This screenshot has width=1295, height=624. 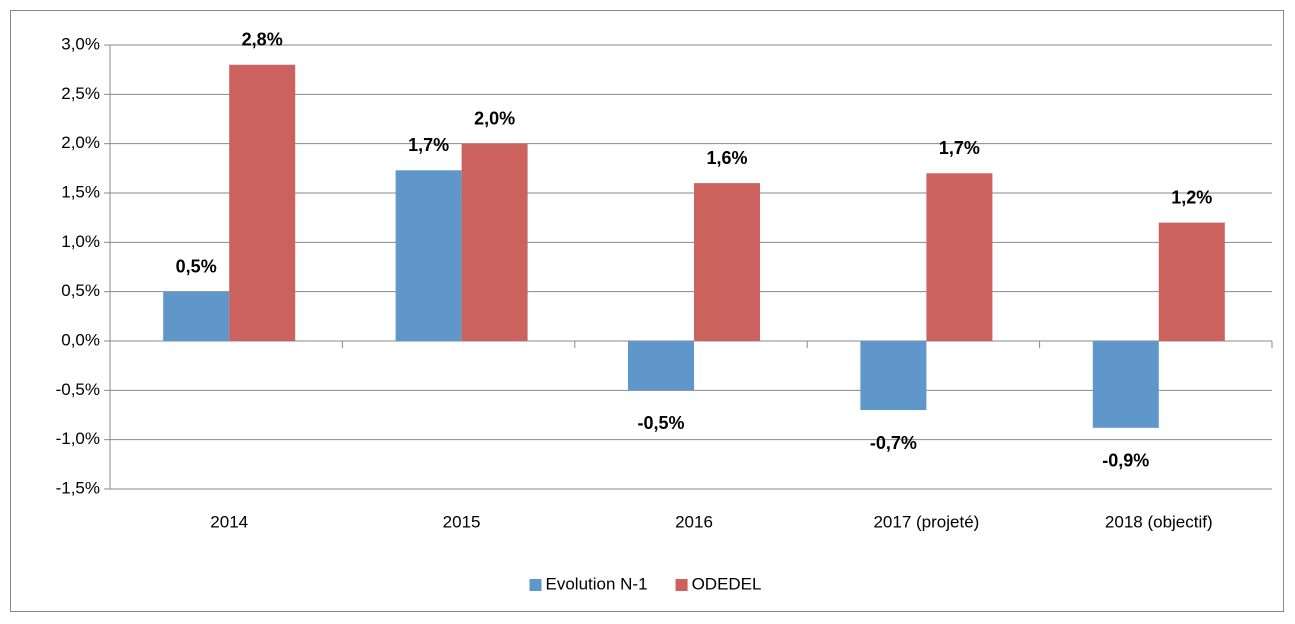 I want to click on x-tick-label: 2017 (projeté), so click(x=926, y=521).